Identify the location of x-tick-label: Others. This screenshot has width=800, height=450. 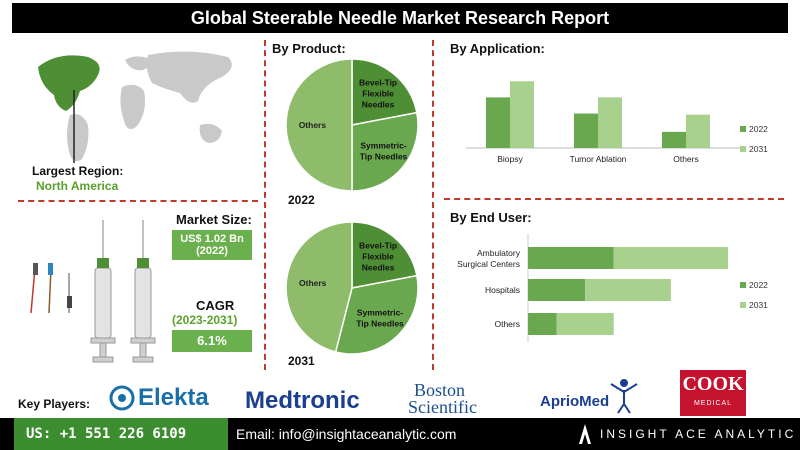
(686, 159).